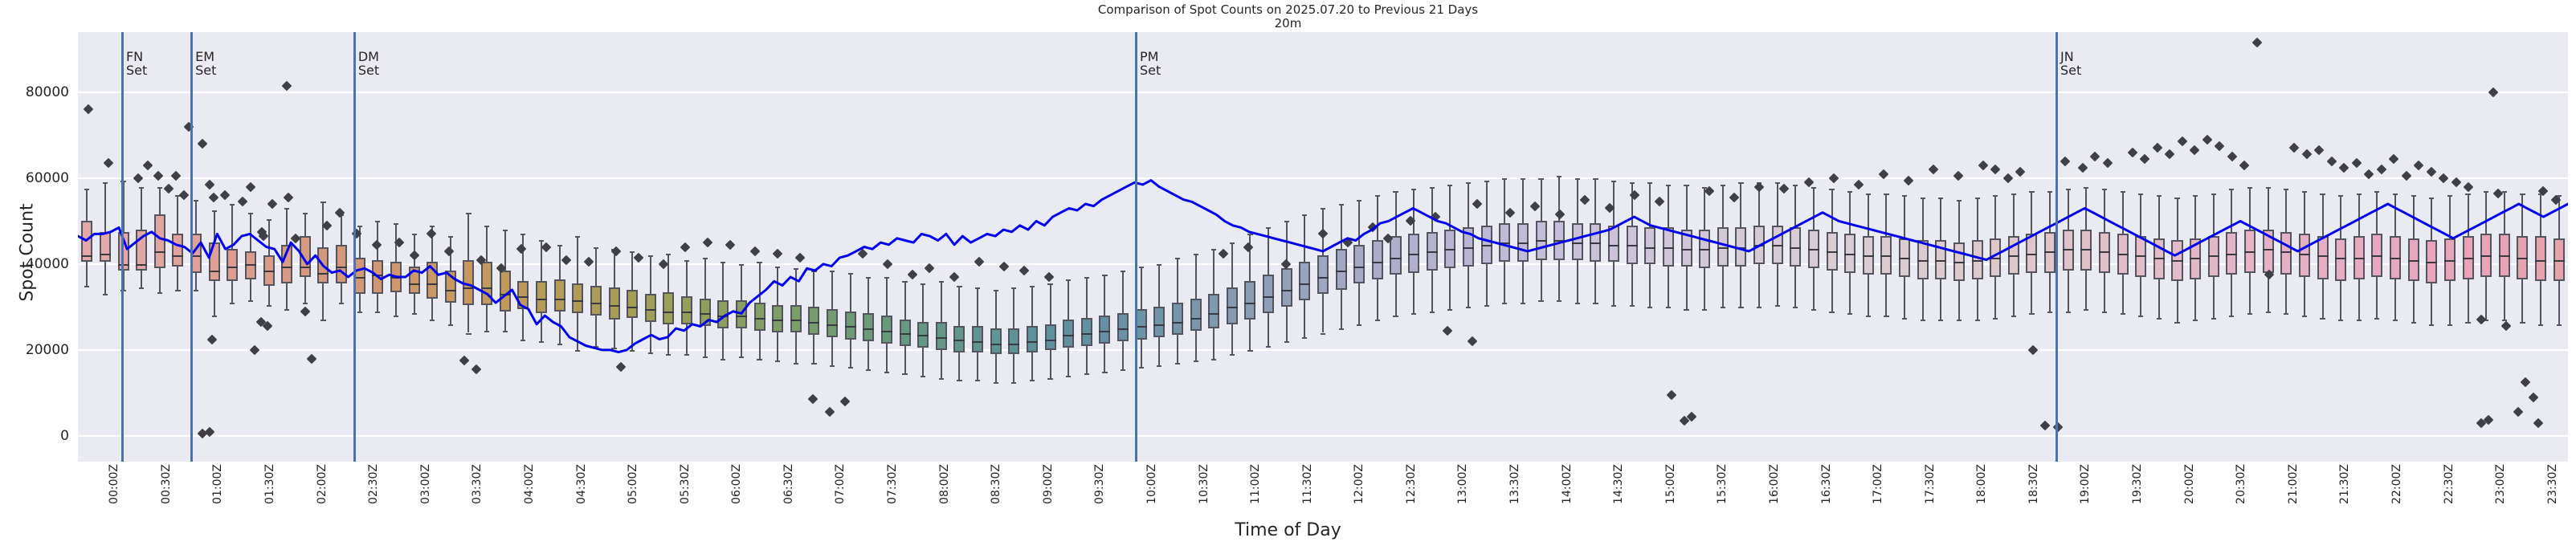  I want to click on chart-subtitle: 20m, so click(1288, 23).